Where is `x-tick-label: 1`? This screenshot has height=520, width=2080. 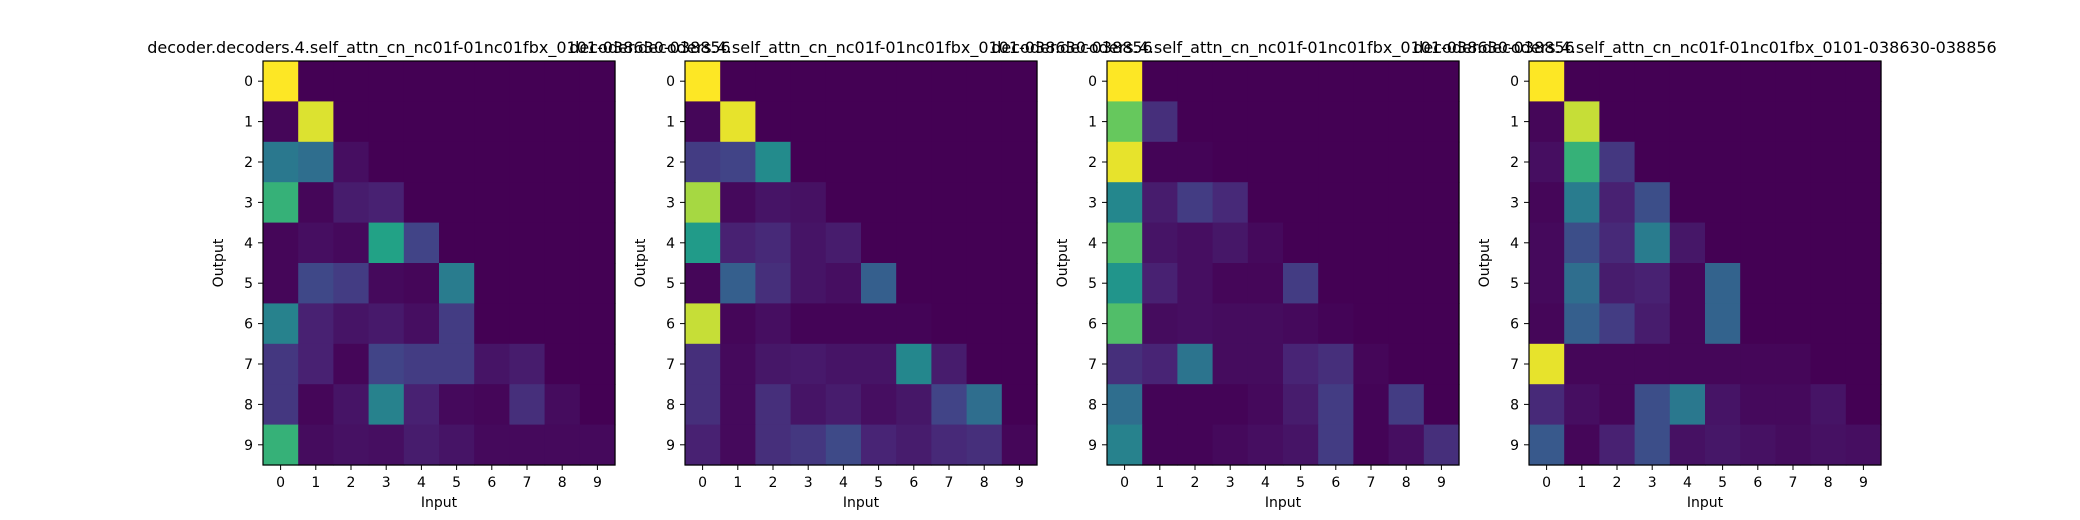
x-tick-label: 1 is located at coordinates (315, 483).